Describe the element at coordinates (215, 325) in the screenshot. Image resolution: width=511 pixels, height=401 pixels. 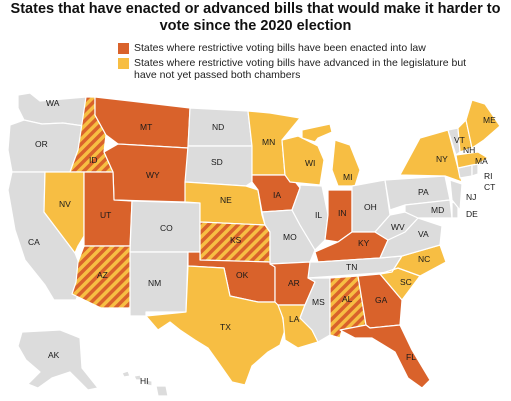
I see `state-TX` at that location.